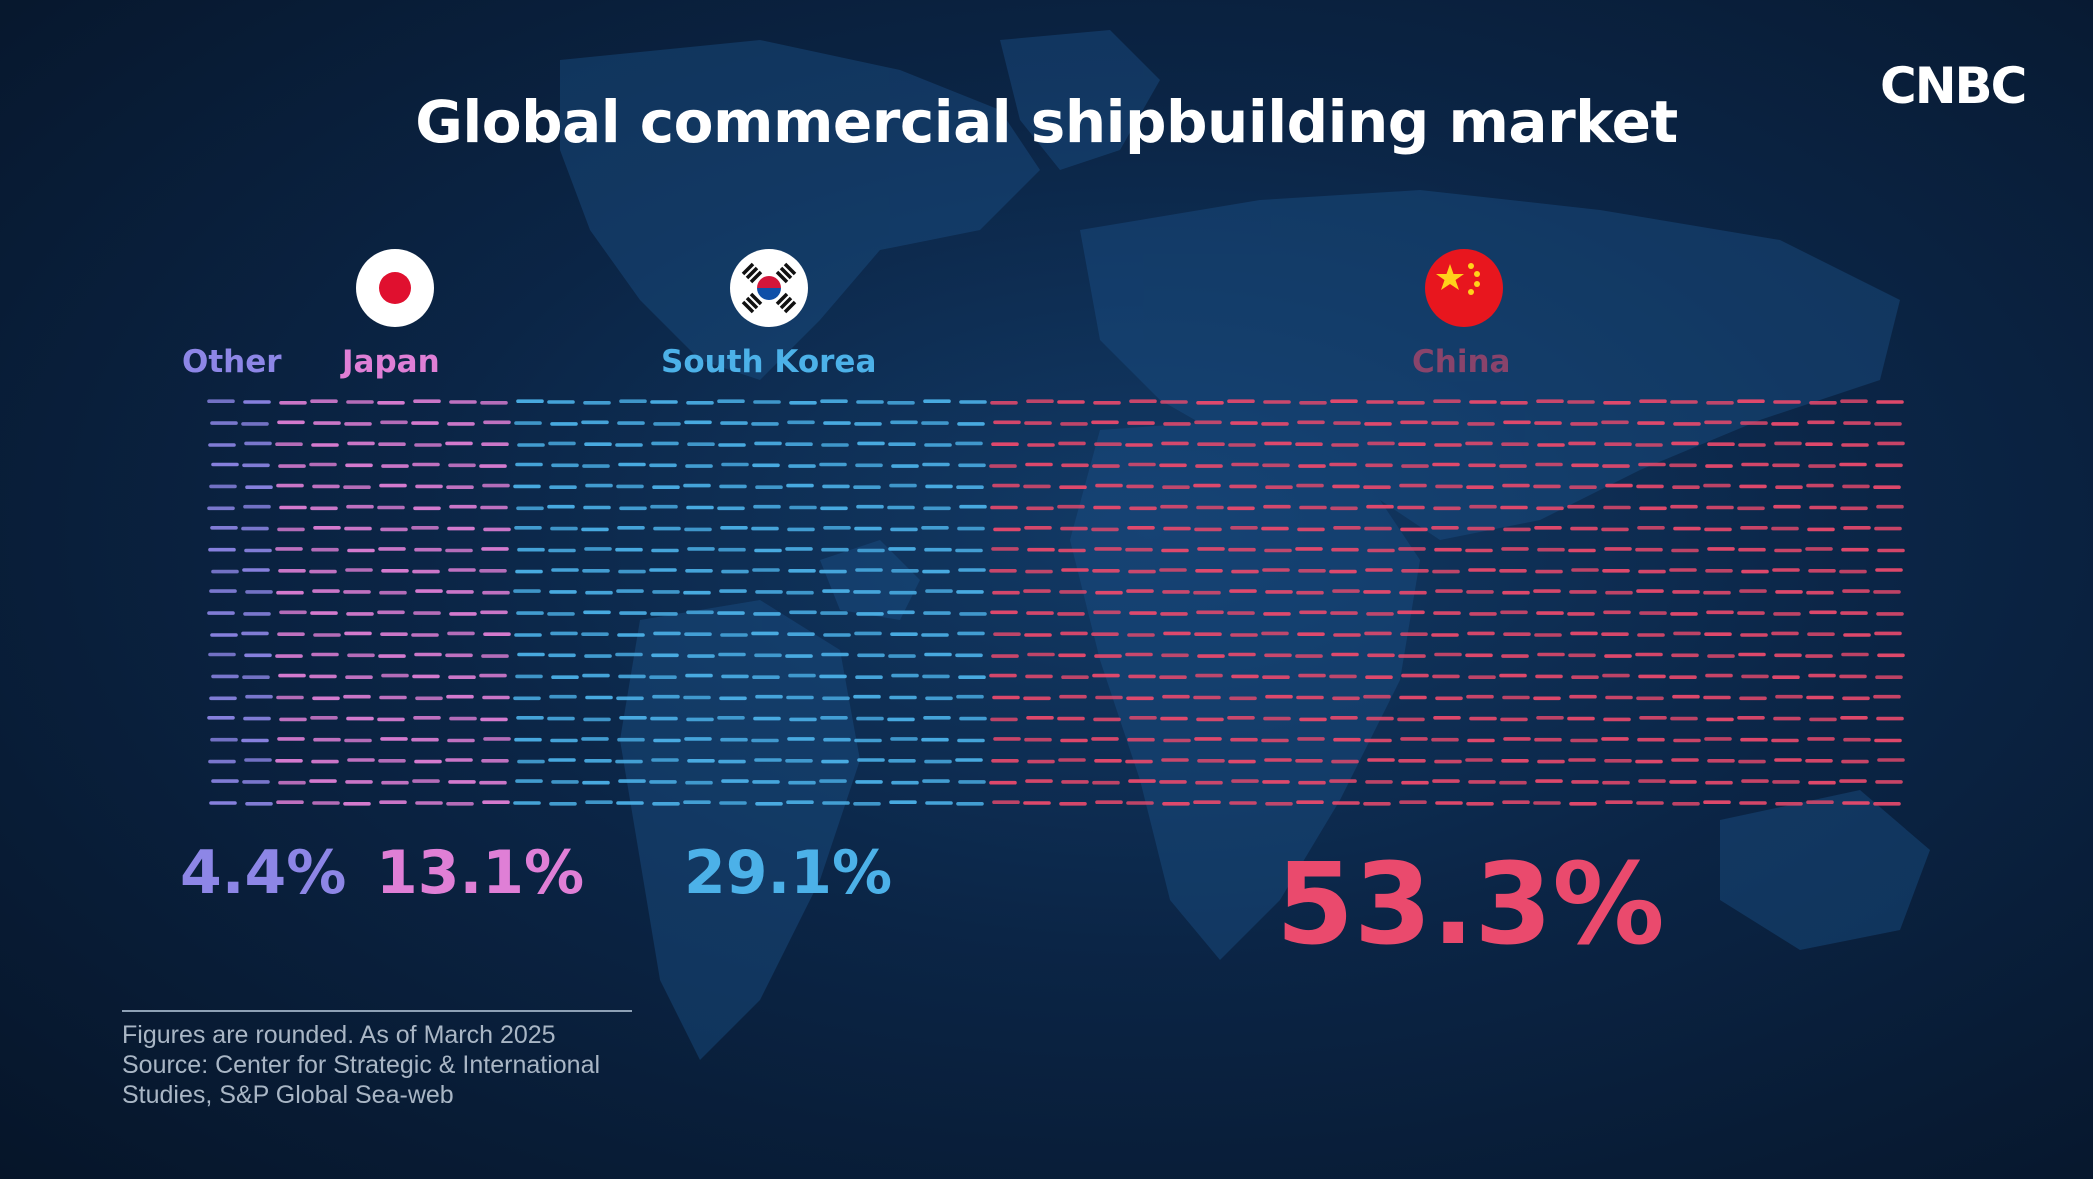 Image resolution: width=2093 pixels, height=1179 pixels. Describe the element at coordinates (288, 1095) in the screenshot. I see `source-note-line: Studies, S&P Global Sea-web` at that location.